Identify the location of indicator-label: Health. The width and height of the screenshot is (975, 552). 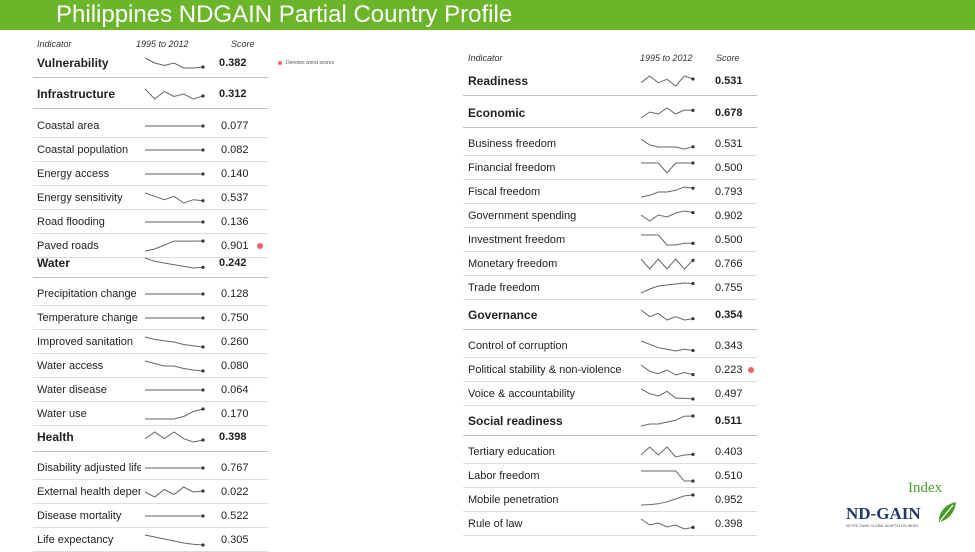
(55, 437).